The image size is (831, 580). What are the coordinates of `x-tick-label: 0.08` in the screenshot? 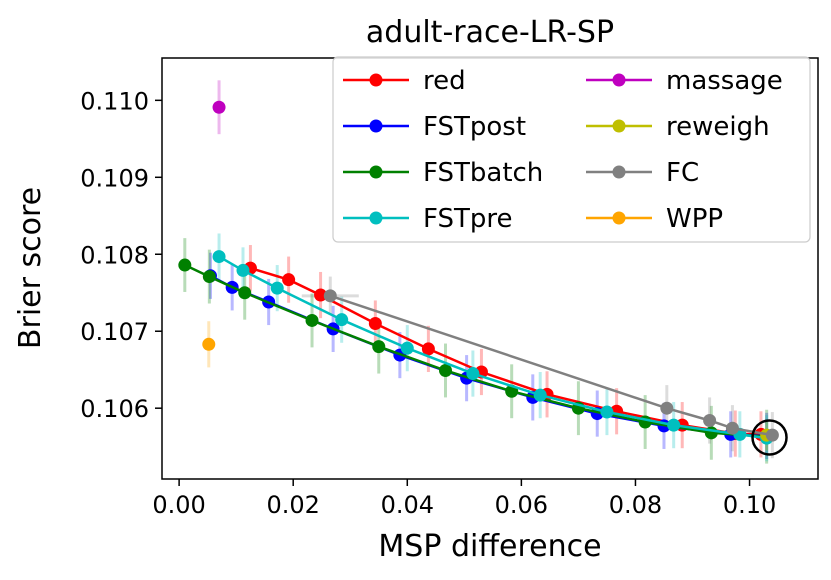 It's located at (635, 505).